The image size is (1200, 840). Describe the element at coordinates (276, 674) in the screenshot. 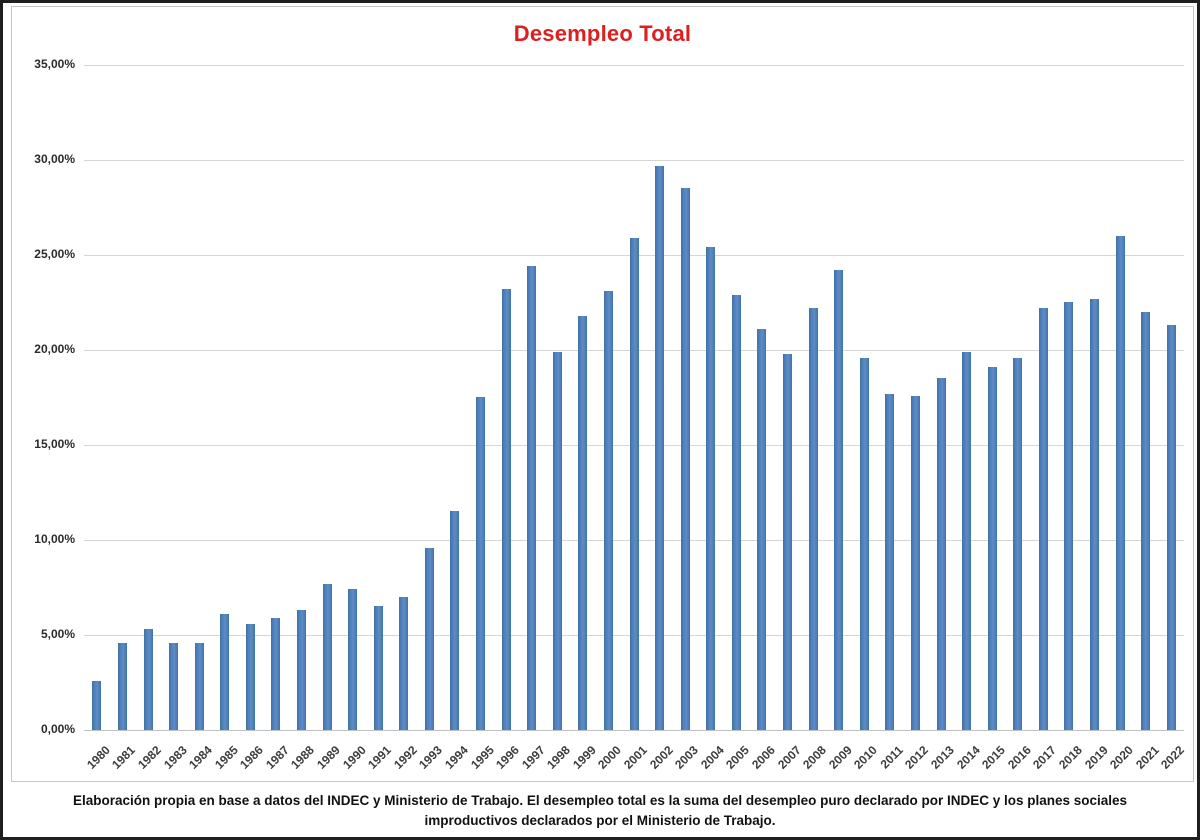

I see `bar-1987` at that location.